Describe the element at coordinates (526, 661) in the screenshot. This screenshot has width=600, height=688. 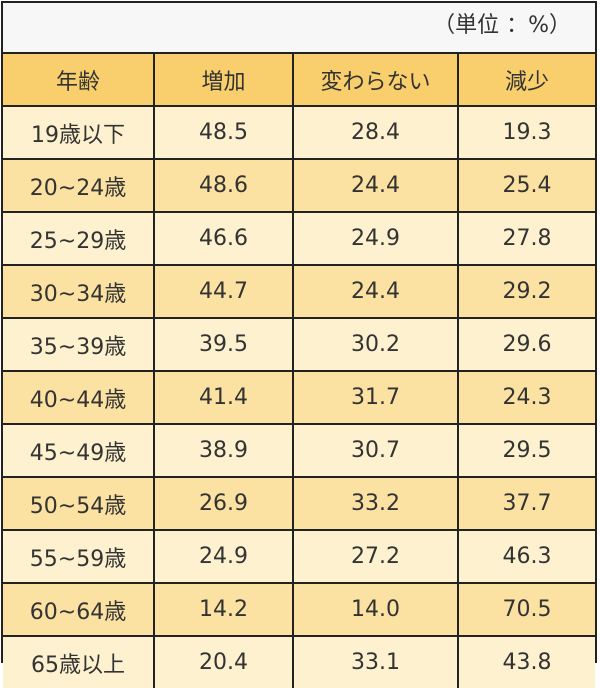
I see `value-cell: 43.8` at that location.